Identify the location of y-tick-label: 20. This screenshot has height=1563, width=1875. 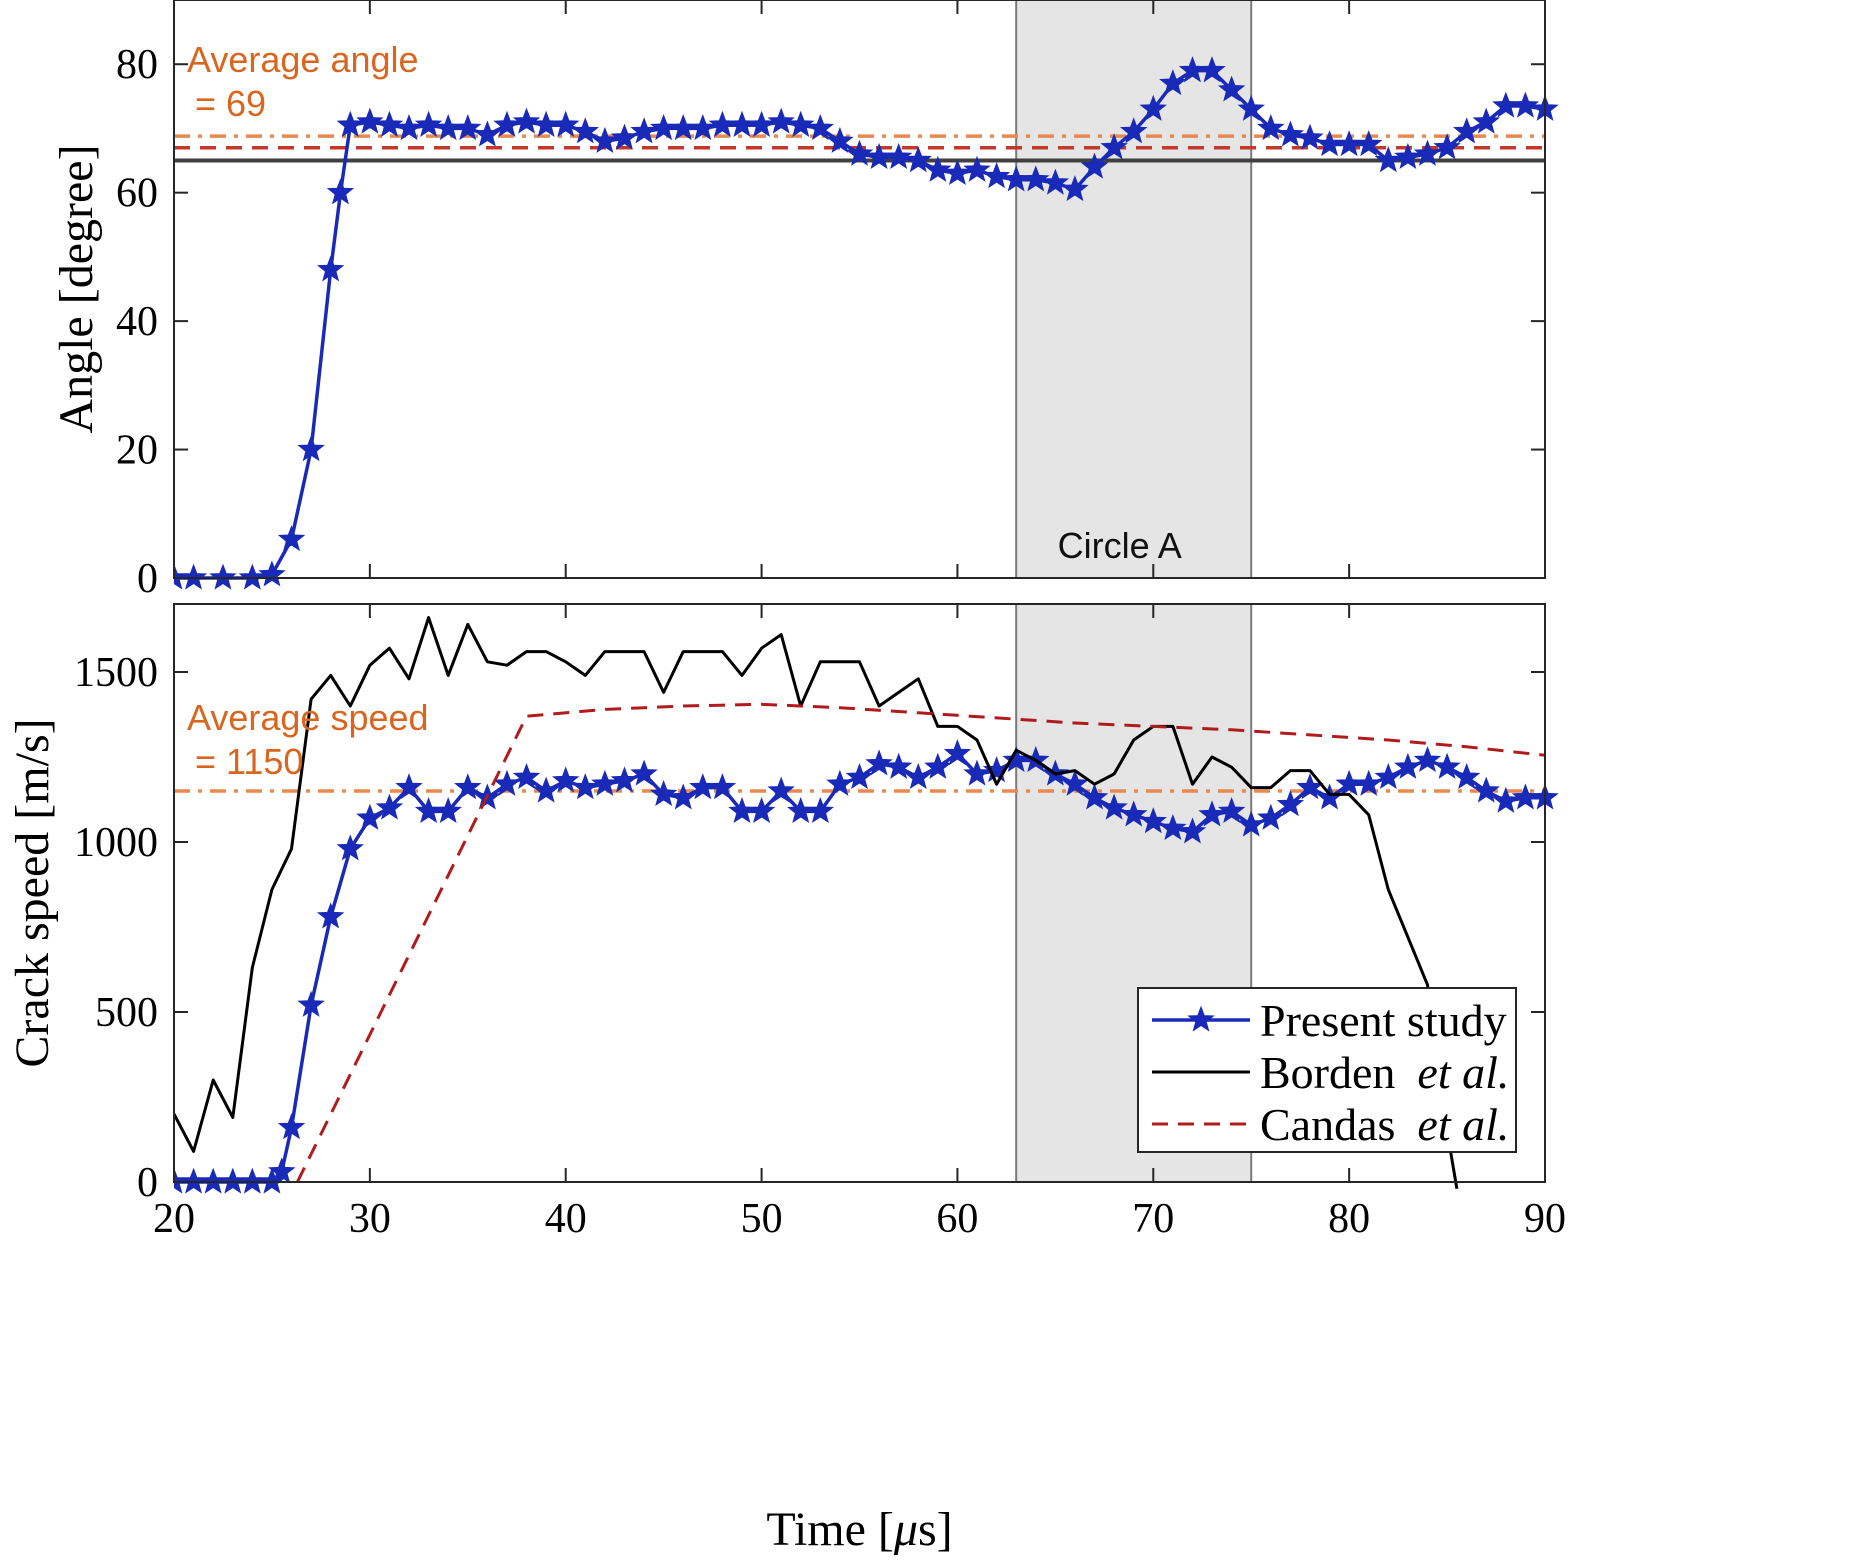
(137, 451).